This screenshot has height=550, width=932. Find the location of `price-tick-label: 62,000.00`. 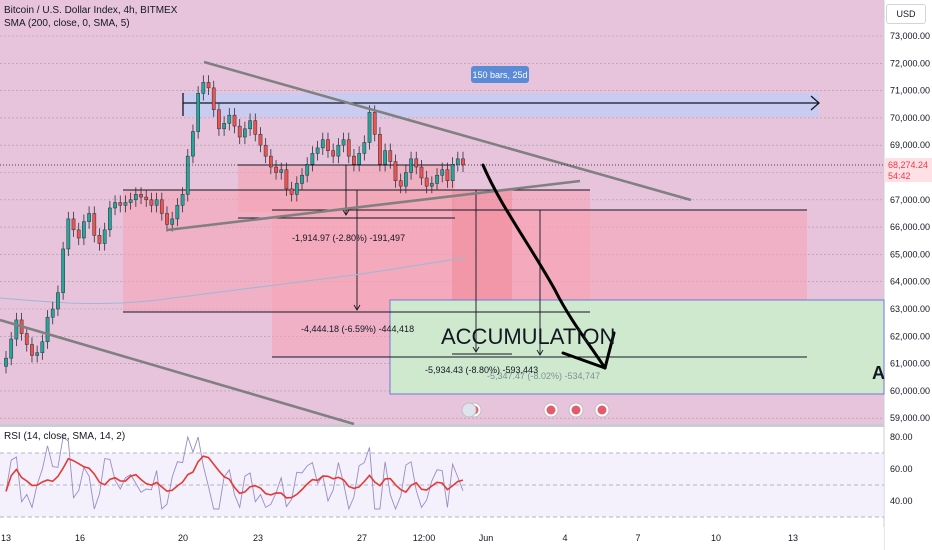

price-tick-label: 62,000.00 is located at coordinates (910, 336).